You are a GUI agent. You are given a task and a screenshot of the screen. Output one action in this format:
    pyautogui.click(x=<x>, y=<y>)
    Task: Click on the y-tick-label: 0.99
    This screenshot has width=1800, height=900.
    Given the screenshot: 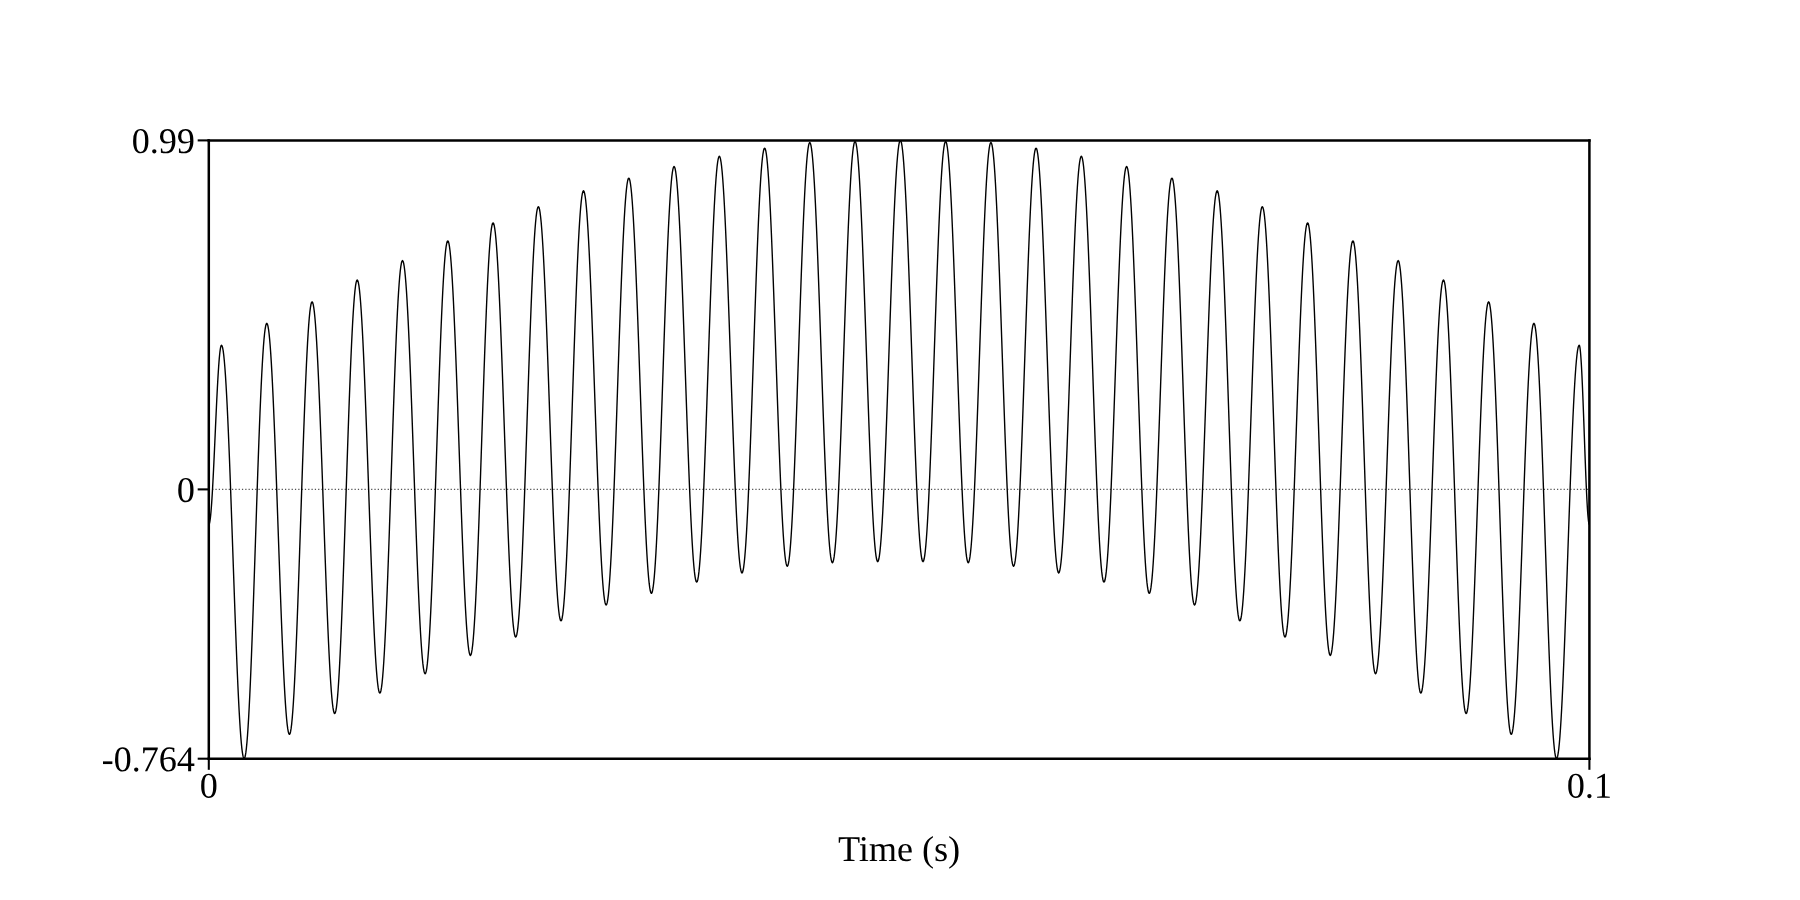 What is the action you would take?
    pyautogui.click(x=163, y=141)
    